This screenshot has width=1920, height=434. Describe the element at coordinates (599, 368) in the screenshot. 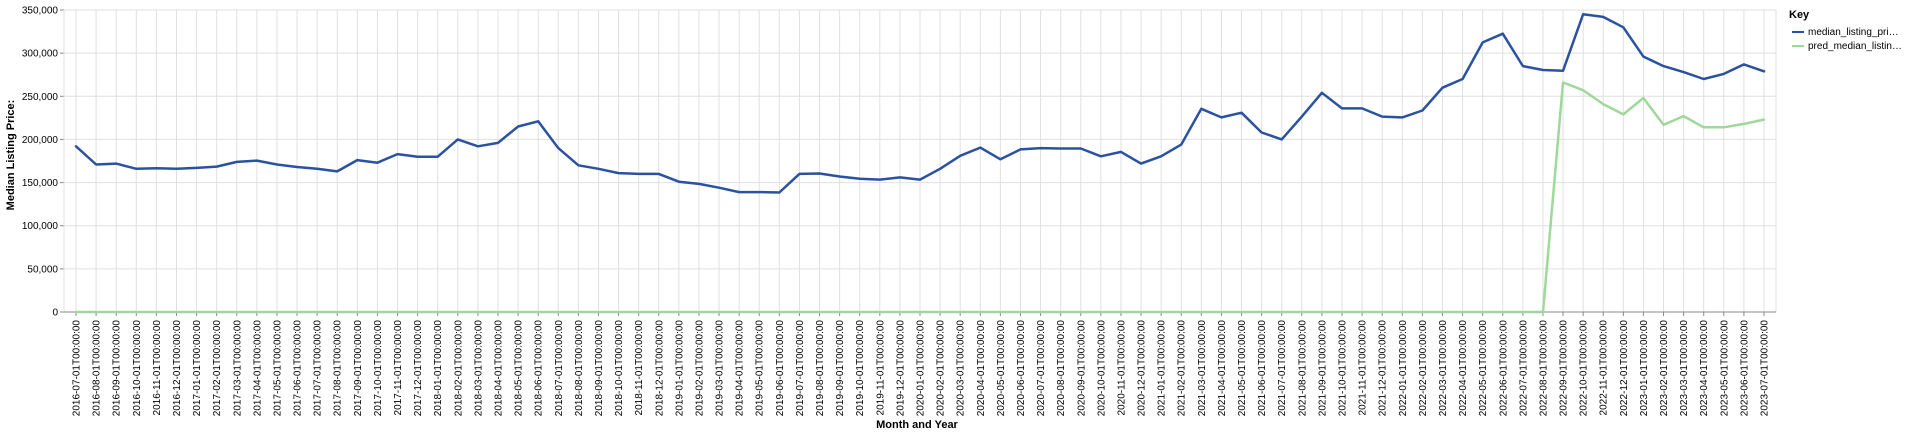

I see `x-tick-label: 2018-09-01T00:00:00` at that location.